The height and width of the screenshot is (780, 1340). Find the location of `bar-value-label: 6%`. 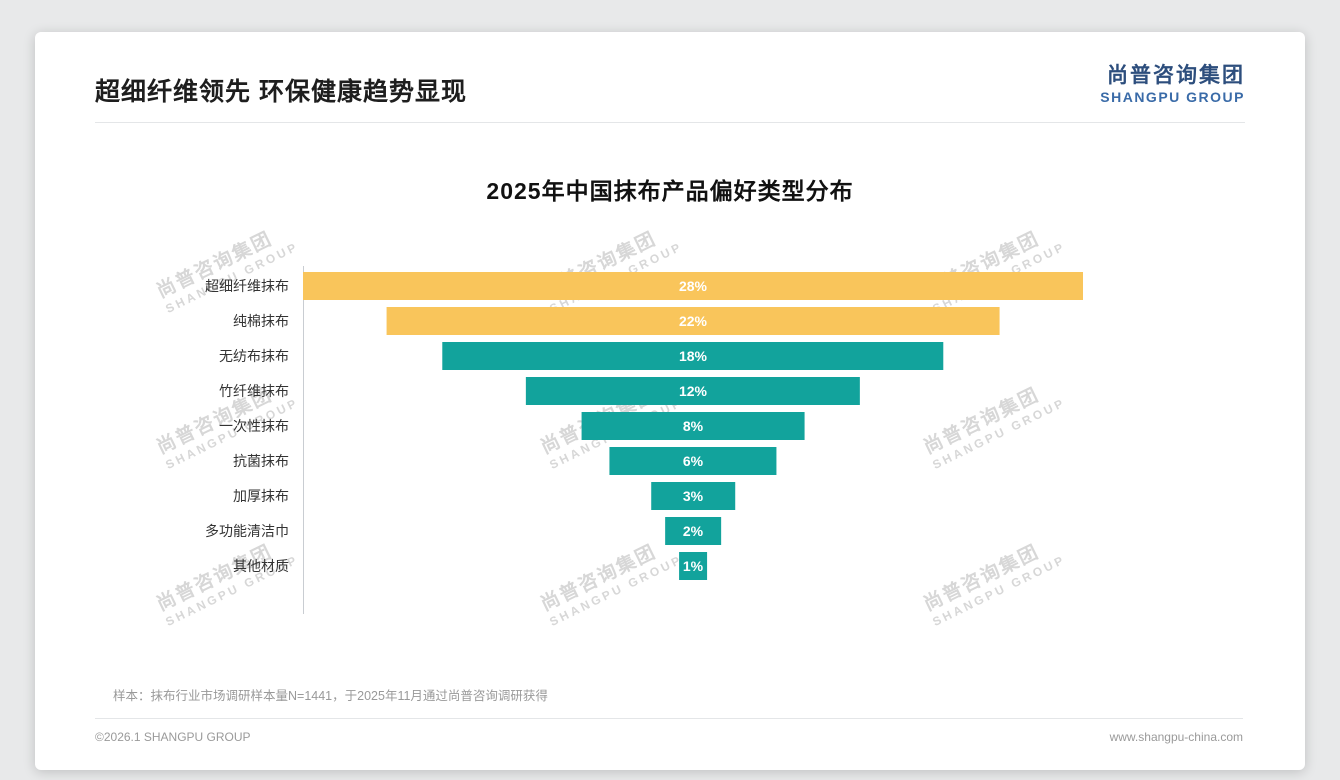

bar-value-label: 6% is located at coordinates (693, 461).